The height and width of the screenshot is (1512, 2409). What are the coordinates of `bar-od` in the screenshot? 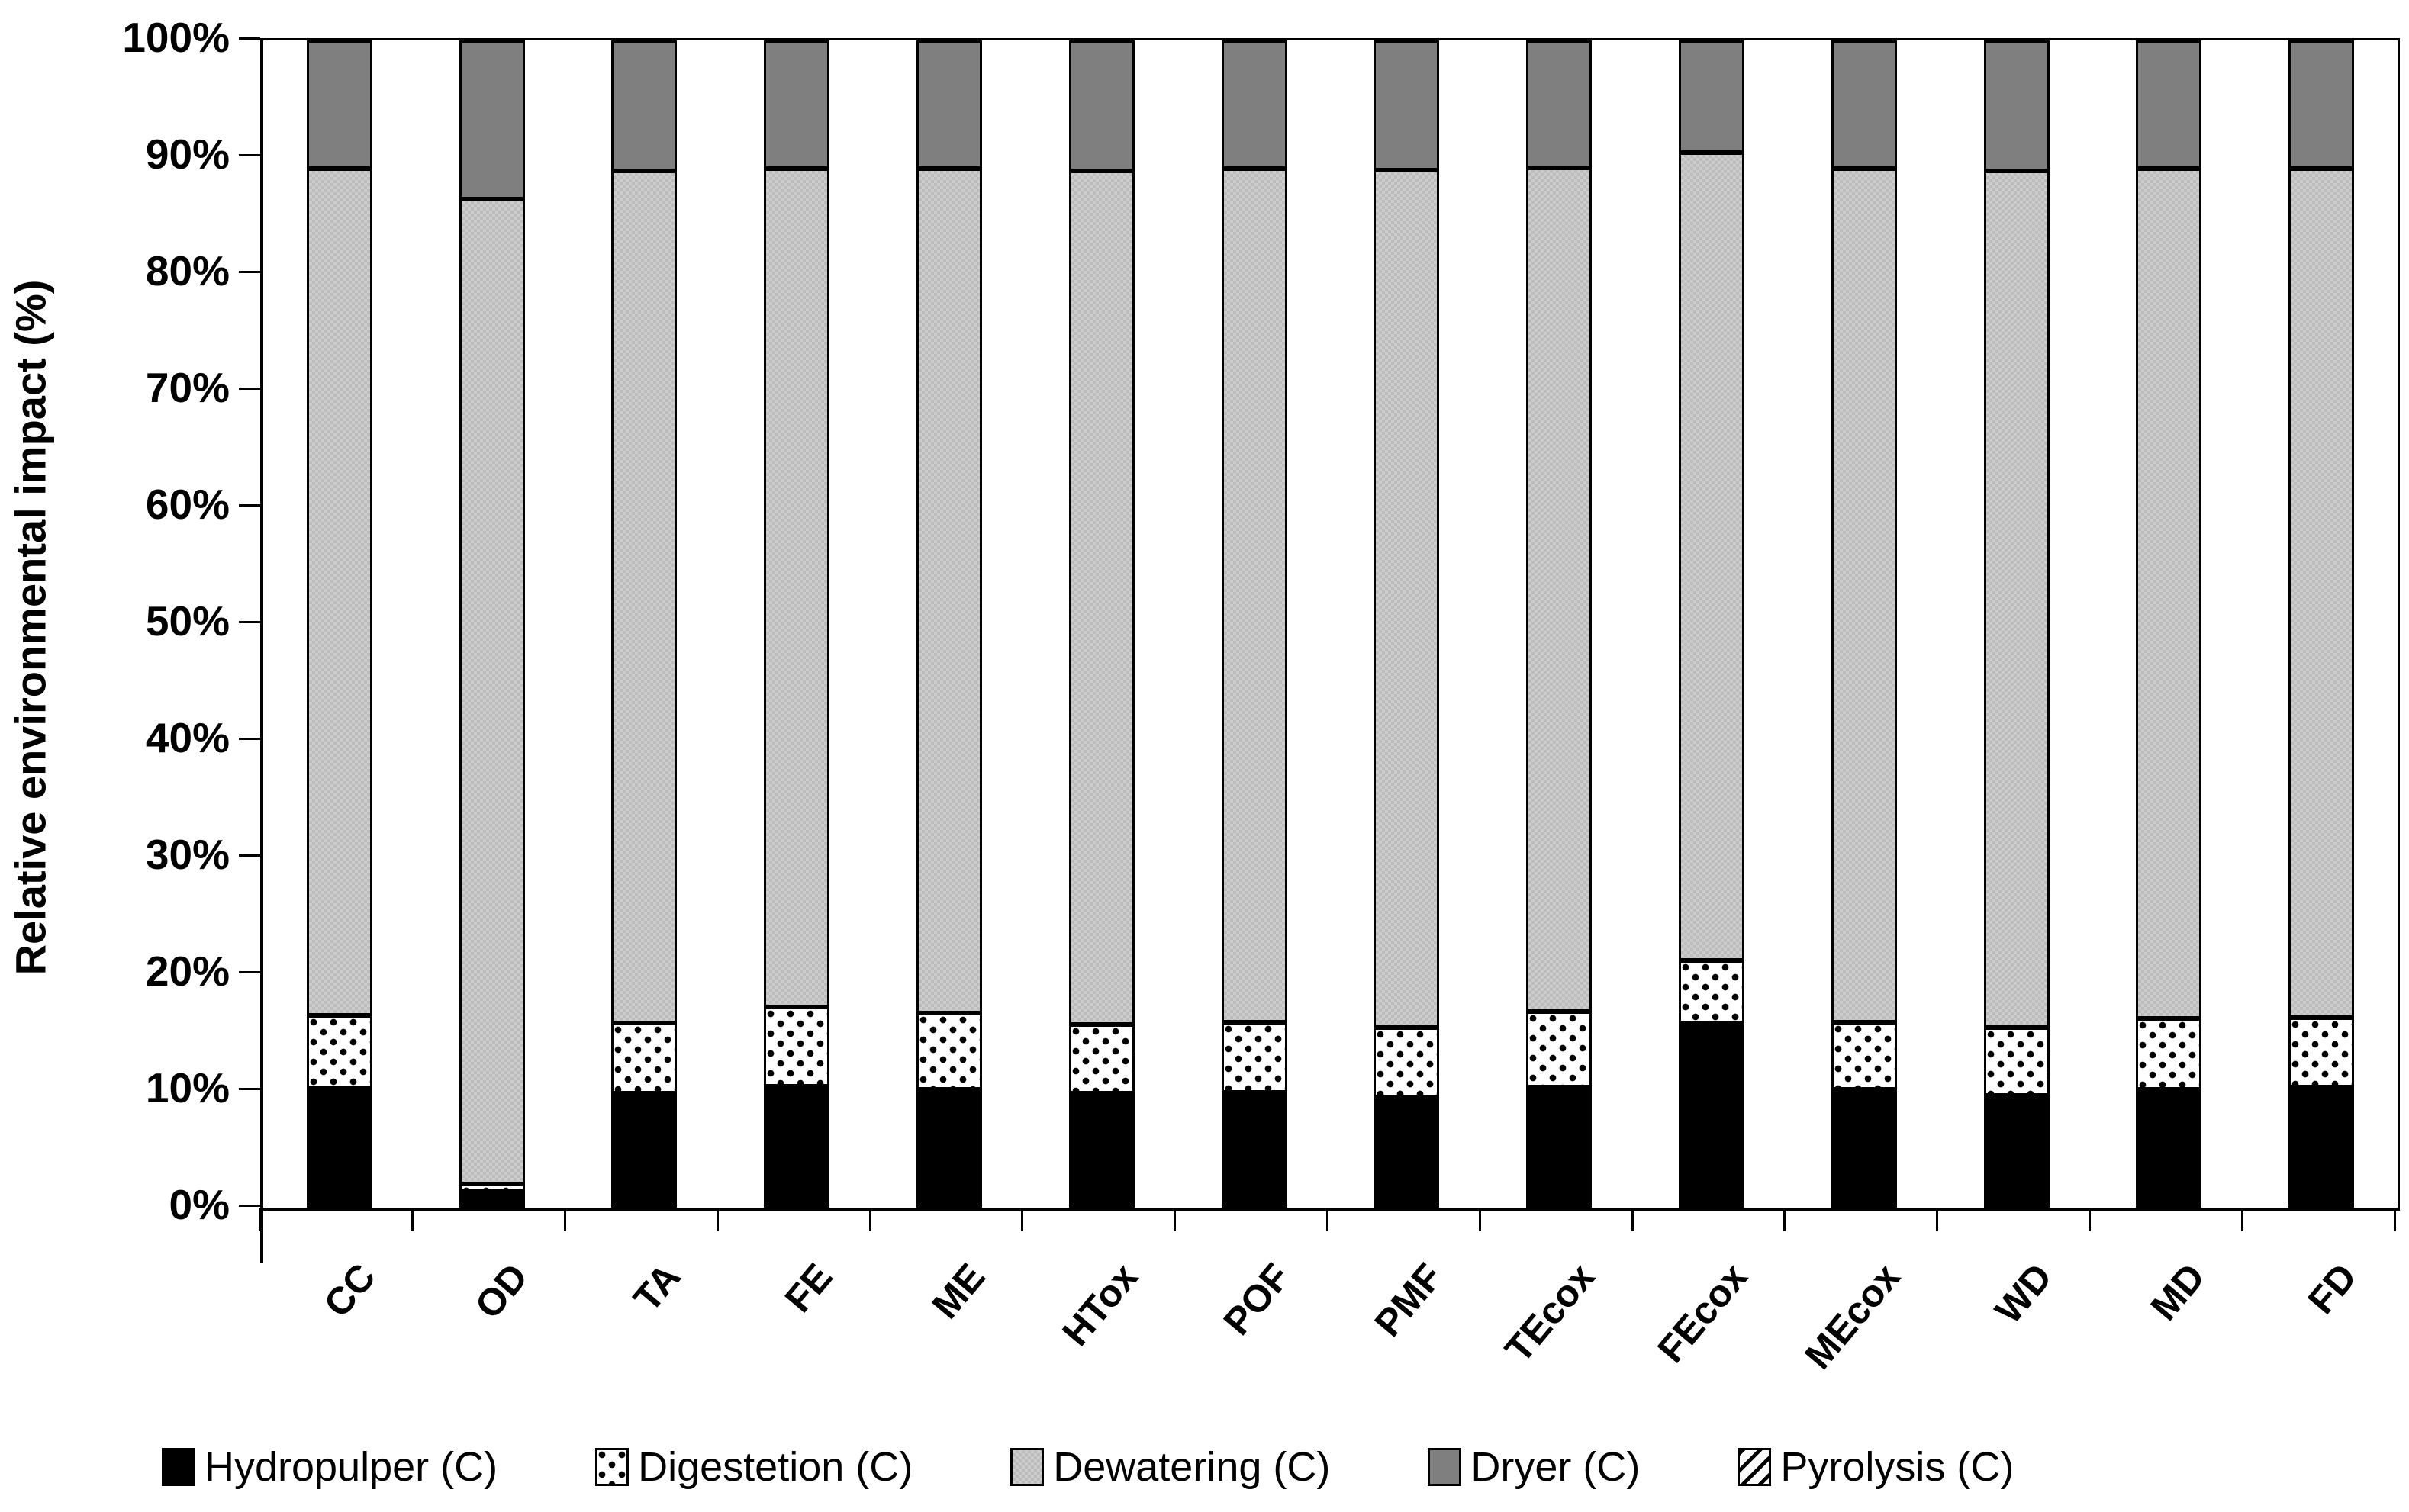 It's located at (492, 624).